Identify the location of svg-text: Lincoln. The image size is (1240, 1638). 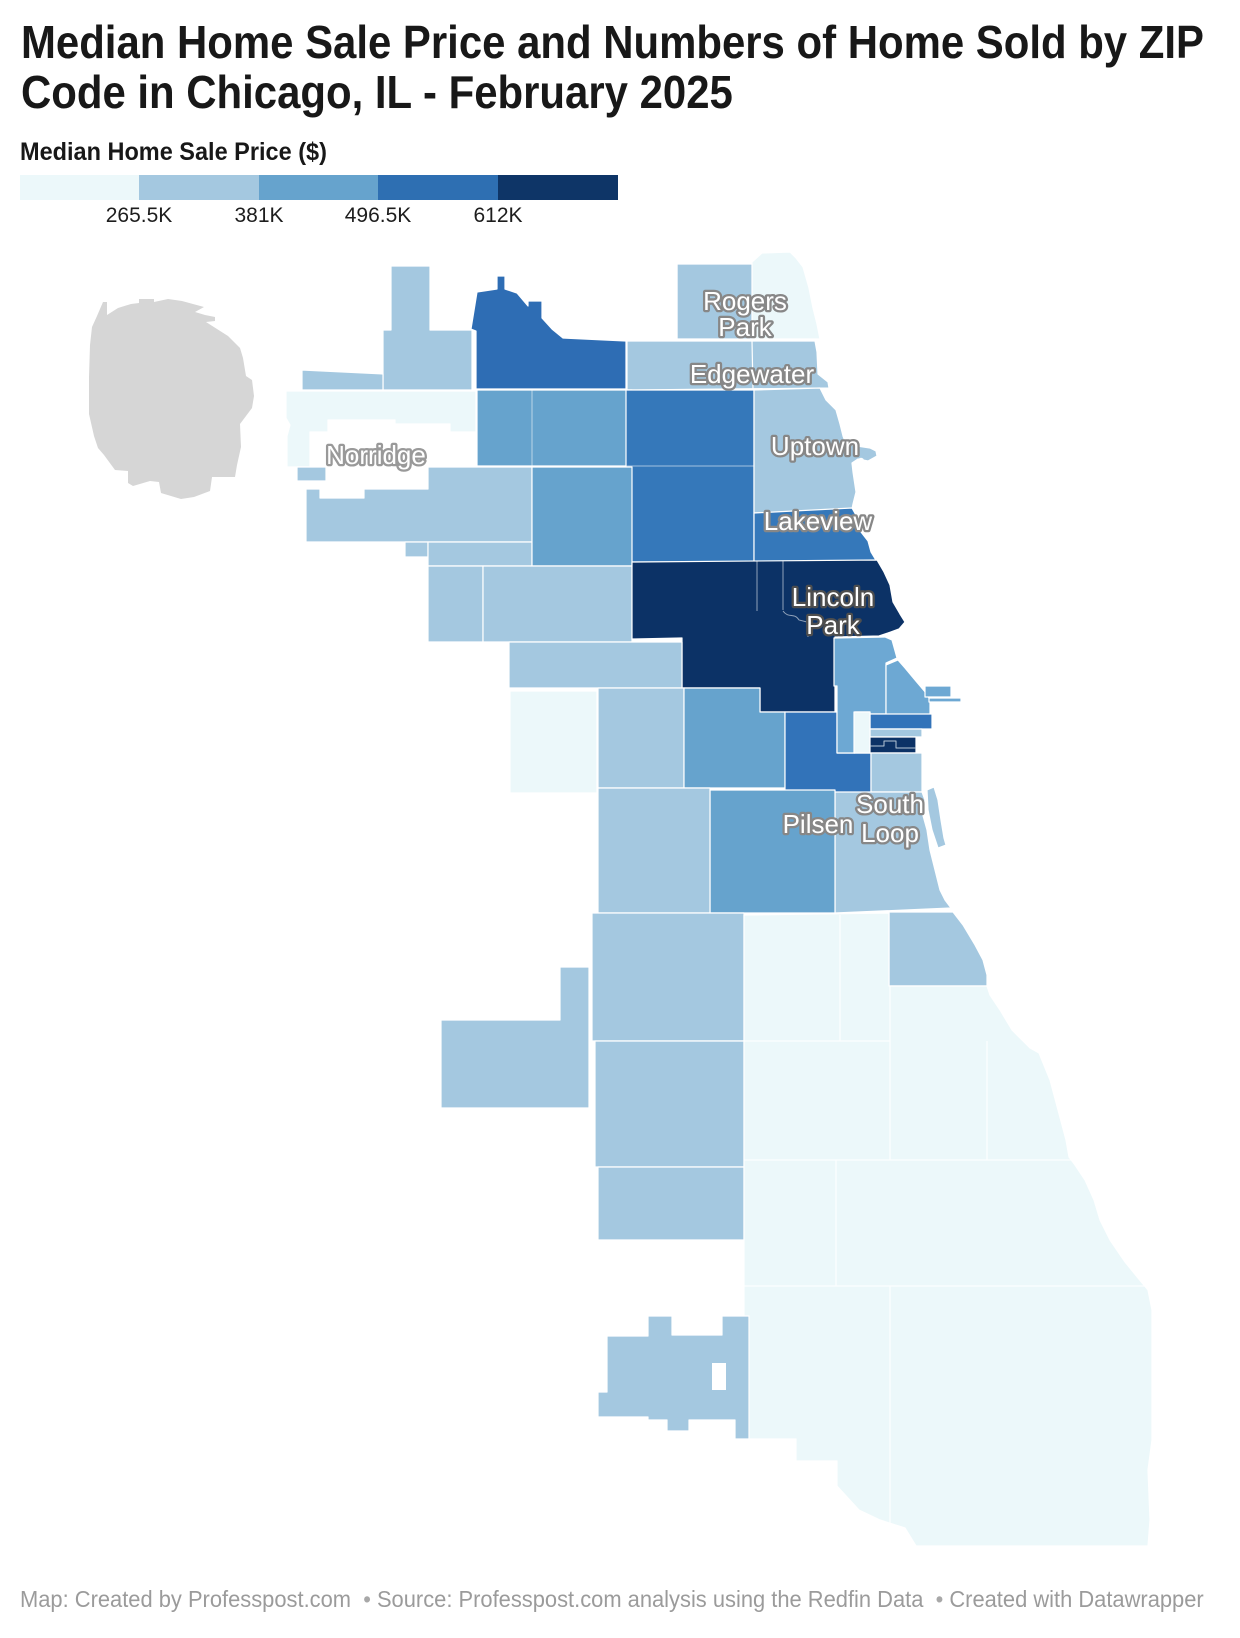
(833, 597).